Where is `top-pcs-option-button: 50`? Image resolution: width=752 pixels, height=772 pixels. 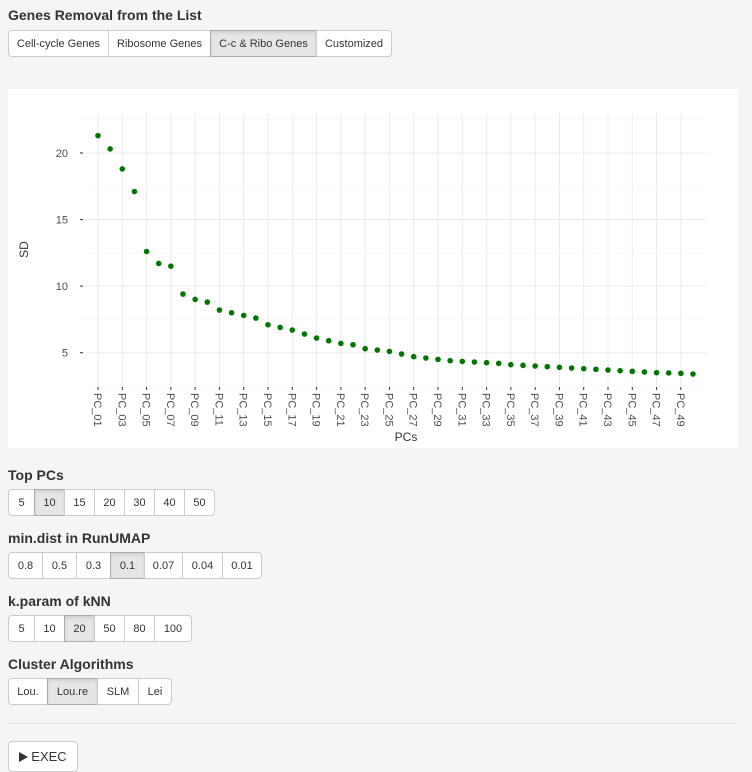 top-pcs-option-button: 50 is located at coordinates (199, 502).